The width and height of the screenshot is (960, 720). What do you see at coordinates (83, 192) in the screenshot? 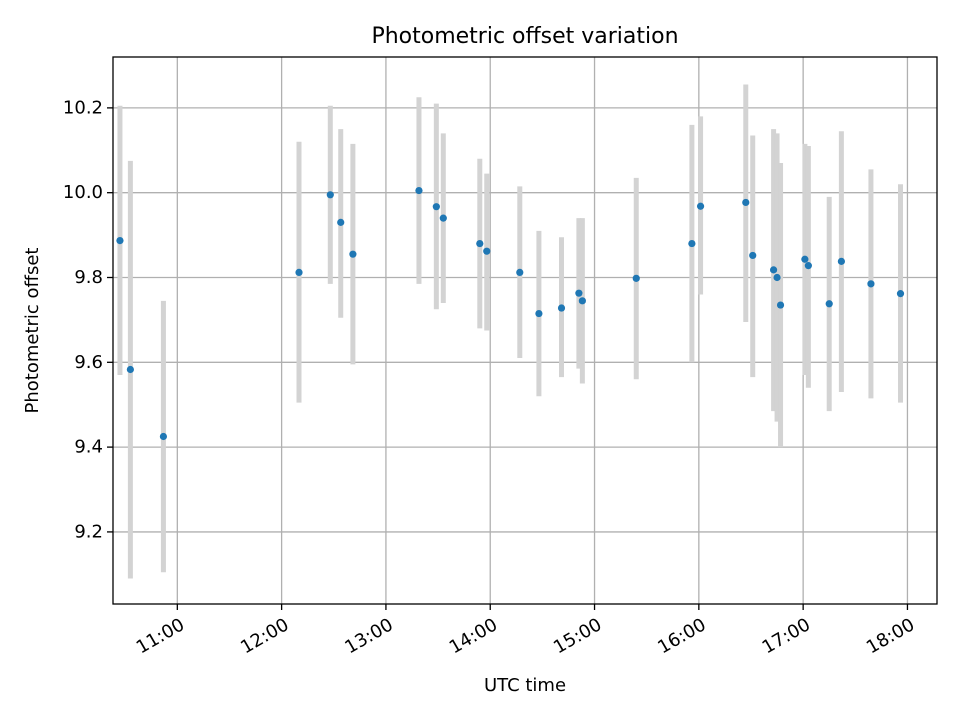
I see `y-tick-label: 10.0` at bounding box center [83, 192].